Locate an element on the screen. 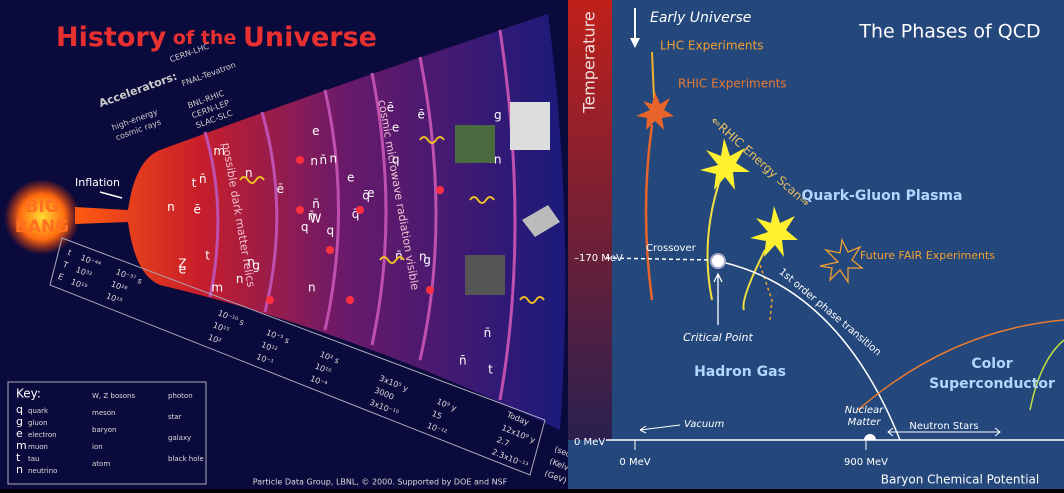  key-box is located at coordinates (107, 433).